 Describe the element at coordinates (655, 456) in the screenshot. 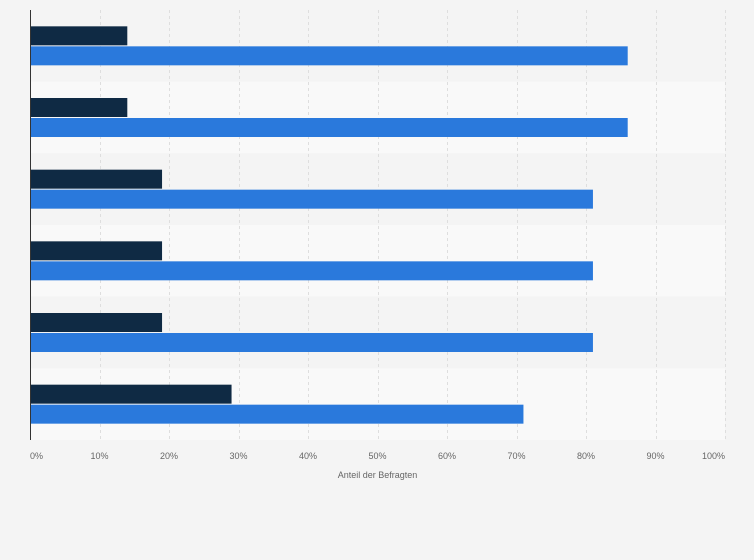

I see `x-tick-label: 90%` at that location.